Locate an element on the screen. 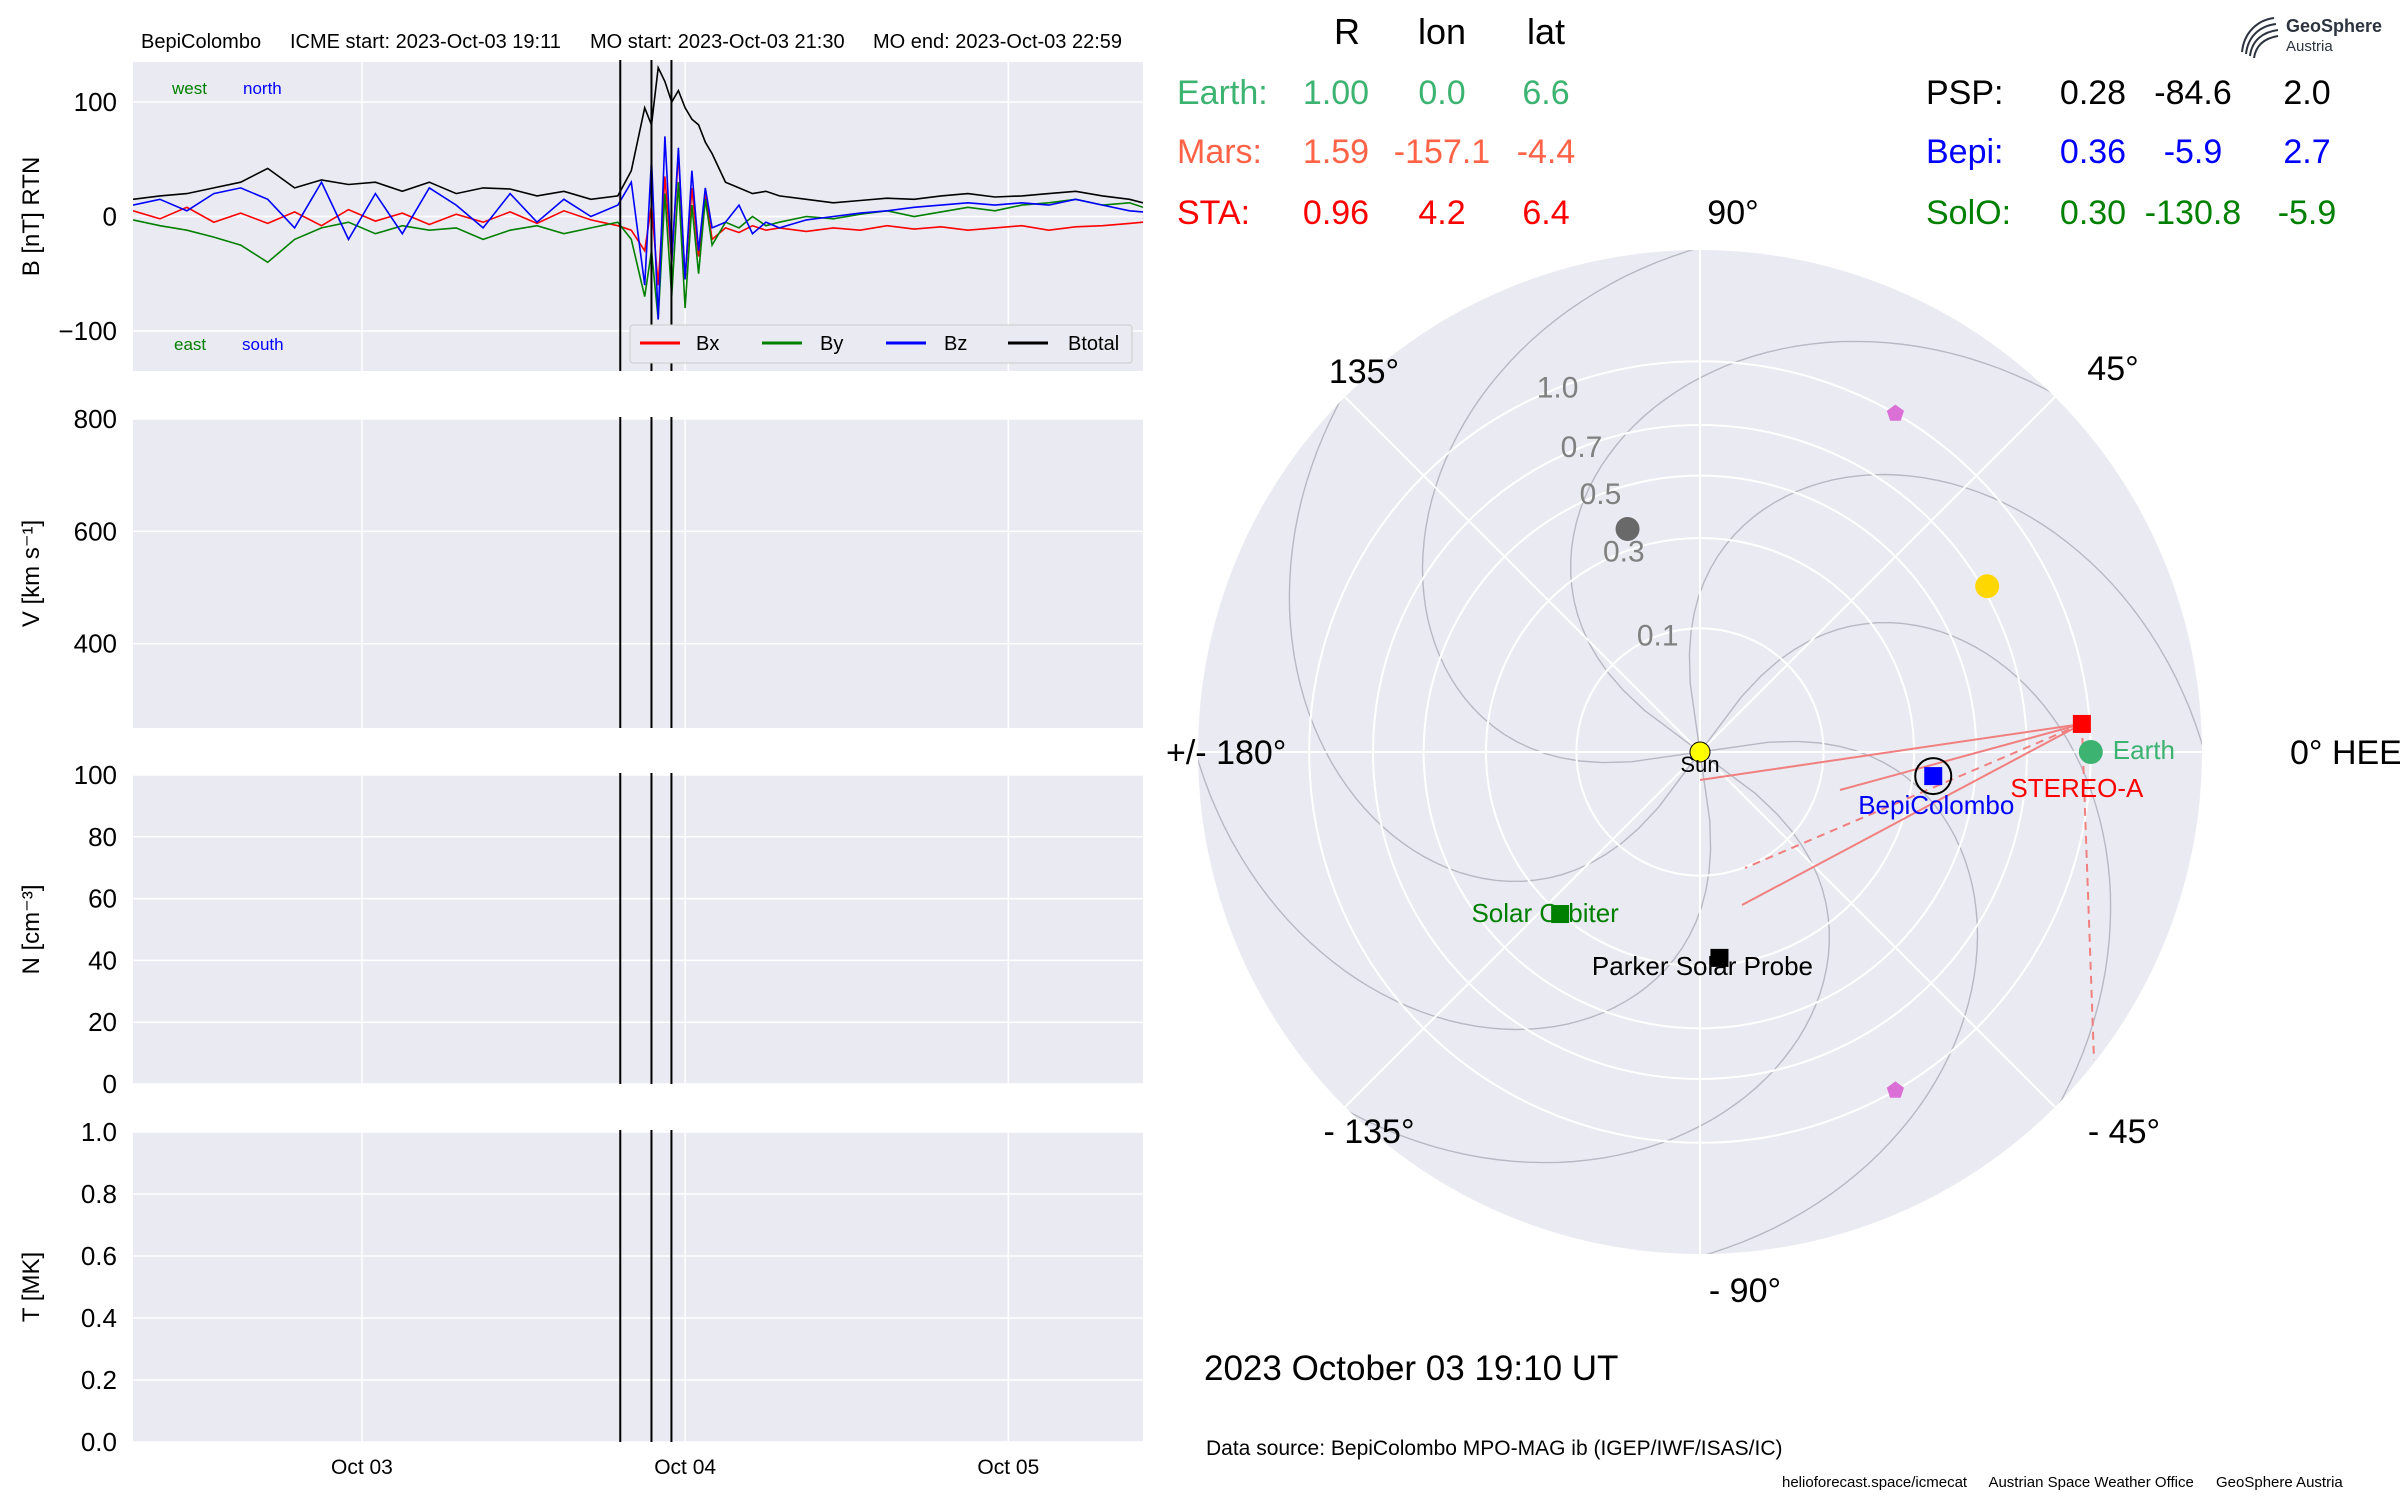 This screenshot has height=1500, width=2400. angle-label: 0° HEEQ is located at coordinates (2345, 753).